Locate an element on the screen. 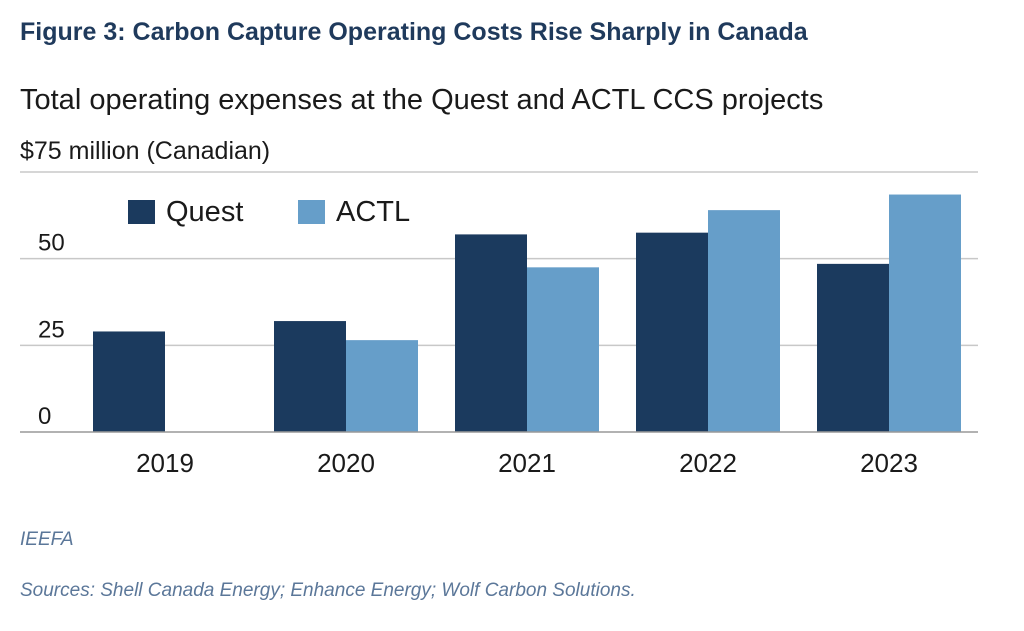 The image size is (1024, 631). credit-label: IEEFA is located at coordinates (47, 539).